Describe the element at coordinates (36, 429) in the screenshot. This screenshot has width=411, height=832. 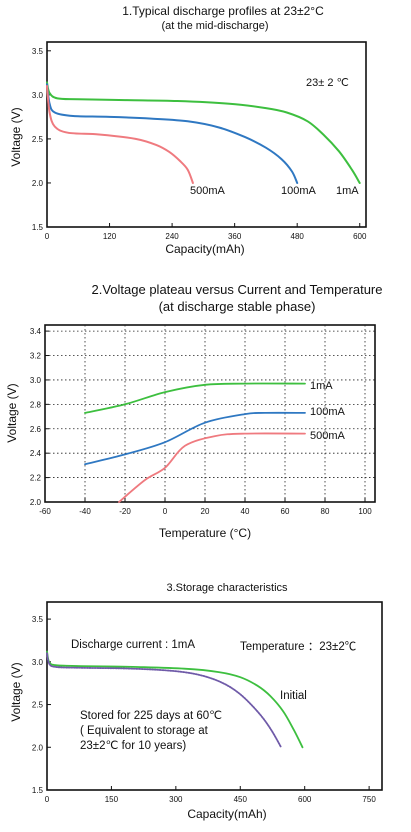
I see `y-tick-label: 2.6` at that location.